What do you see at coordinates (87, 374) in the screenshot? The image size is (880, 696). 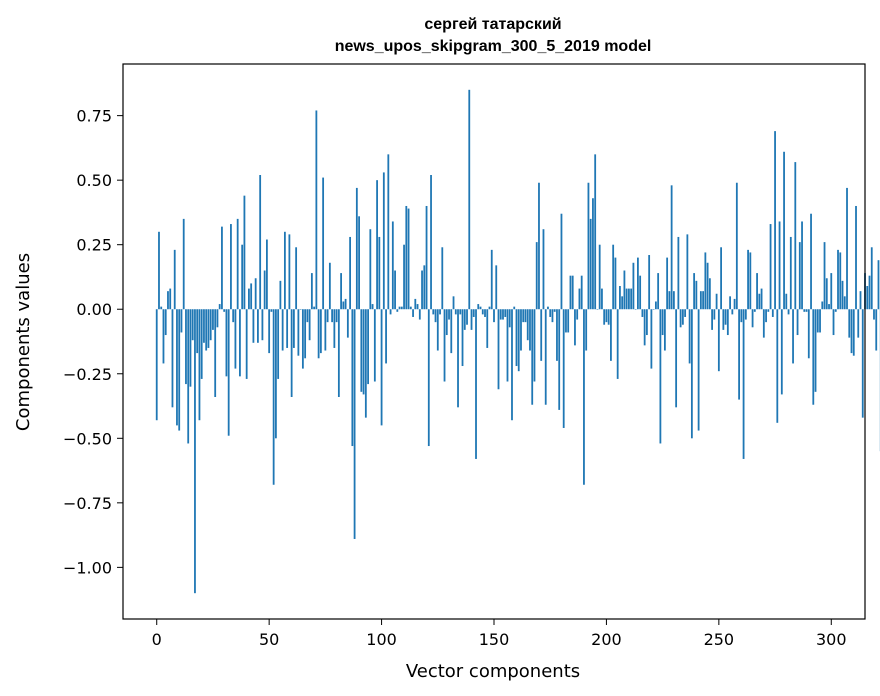 I see `y-tick-label-3: −0.25` at bounding box center [87, 374].